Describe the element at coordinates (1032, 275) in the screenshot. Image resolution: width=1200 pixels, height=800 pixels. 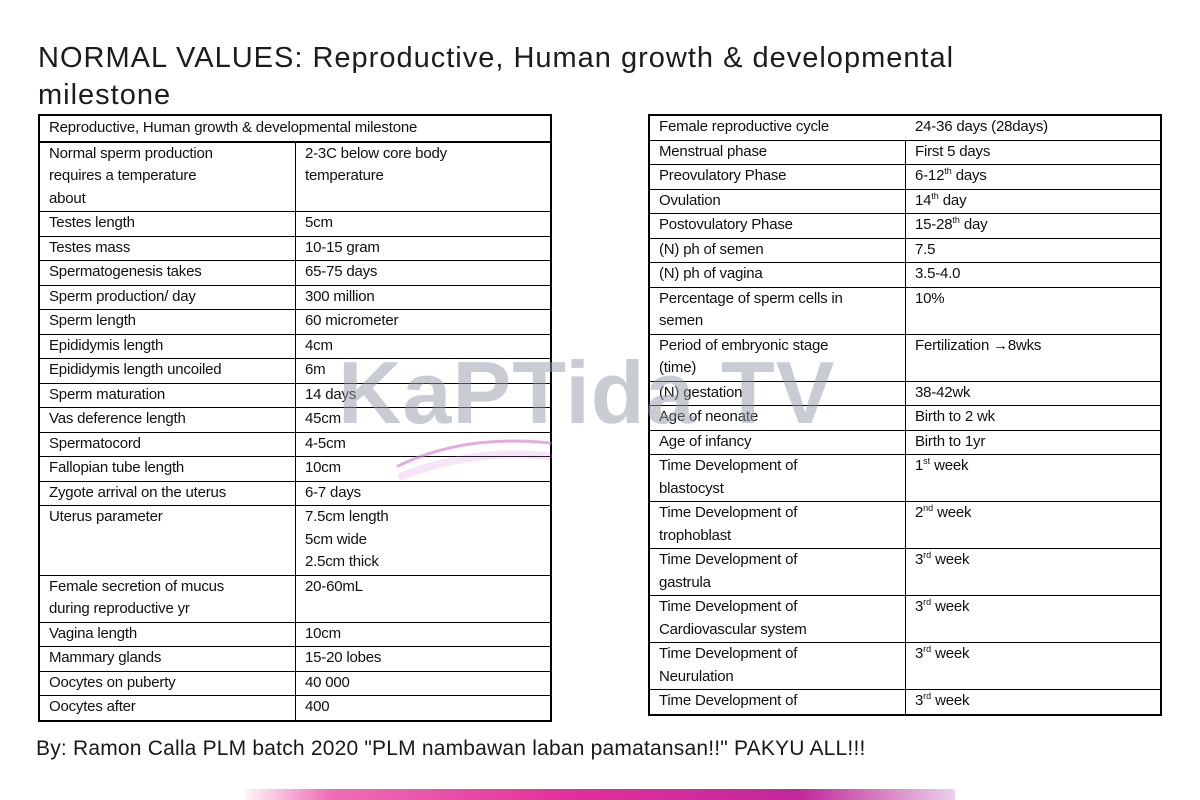
I see `row-value: 3.5-4.0` at that location.